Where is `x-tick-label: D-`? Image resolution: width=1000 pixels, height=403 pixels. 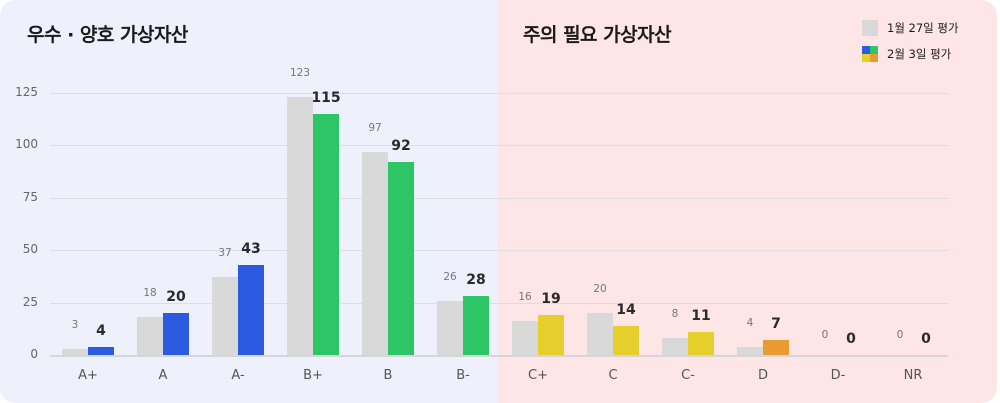 x-tick-label: D- is located at coordinates (838, 375).